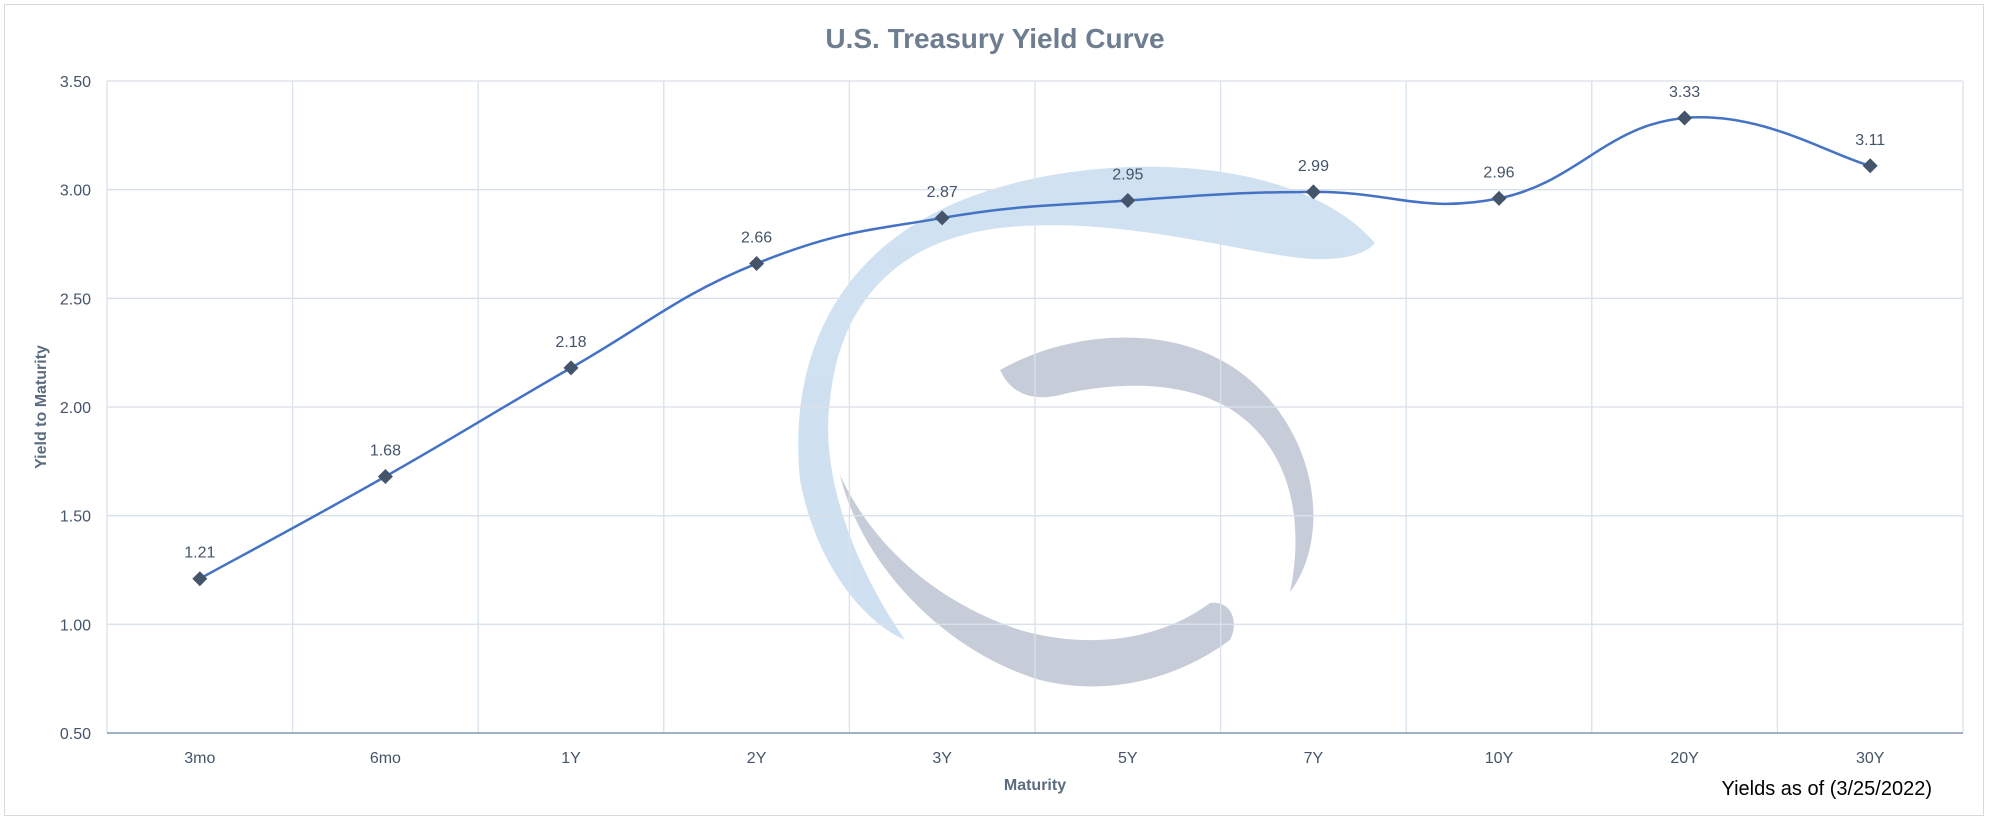 This screenshot has width=1990, height=822. I want to click on data-label: 1.68, so click(385, 451).